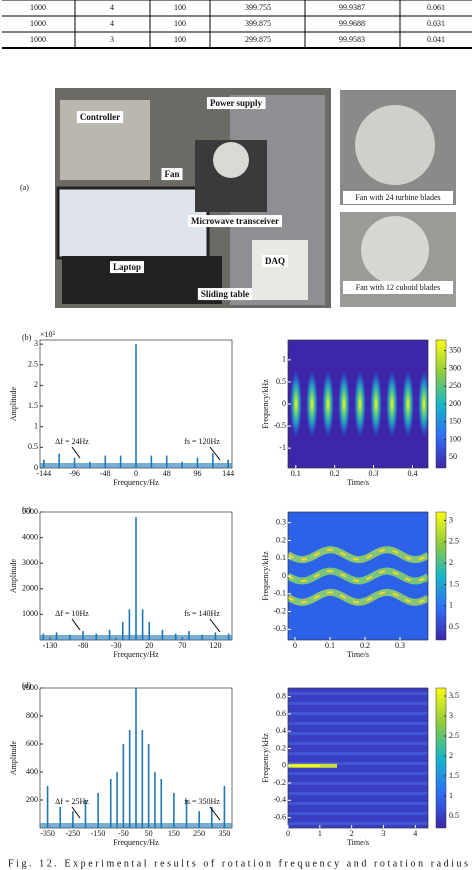  I want to click on table-cell: 100, so click(180, 39).